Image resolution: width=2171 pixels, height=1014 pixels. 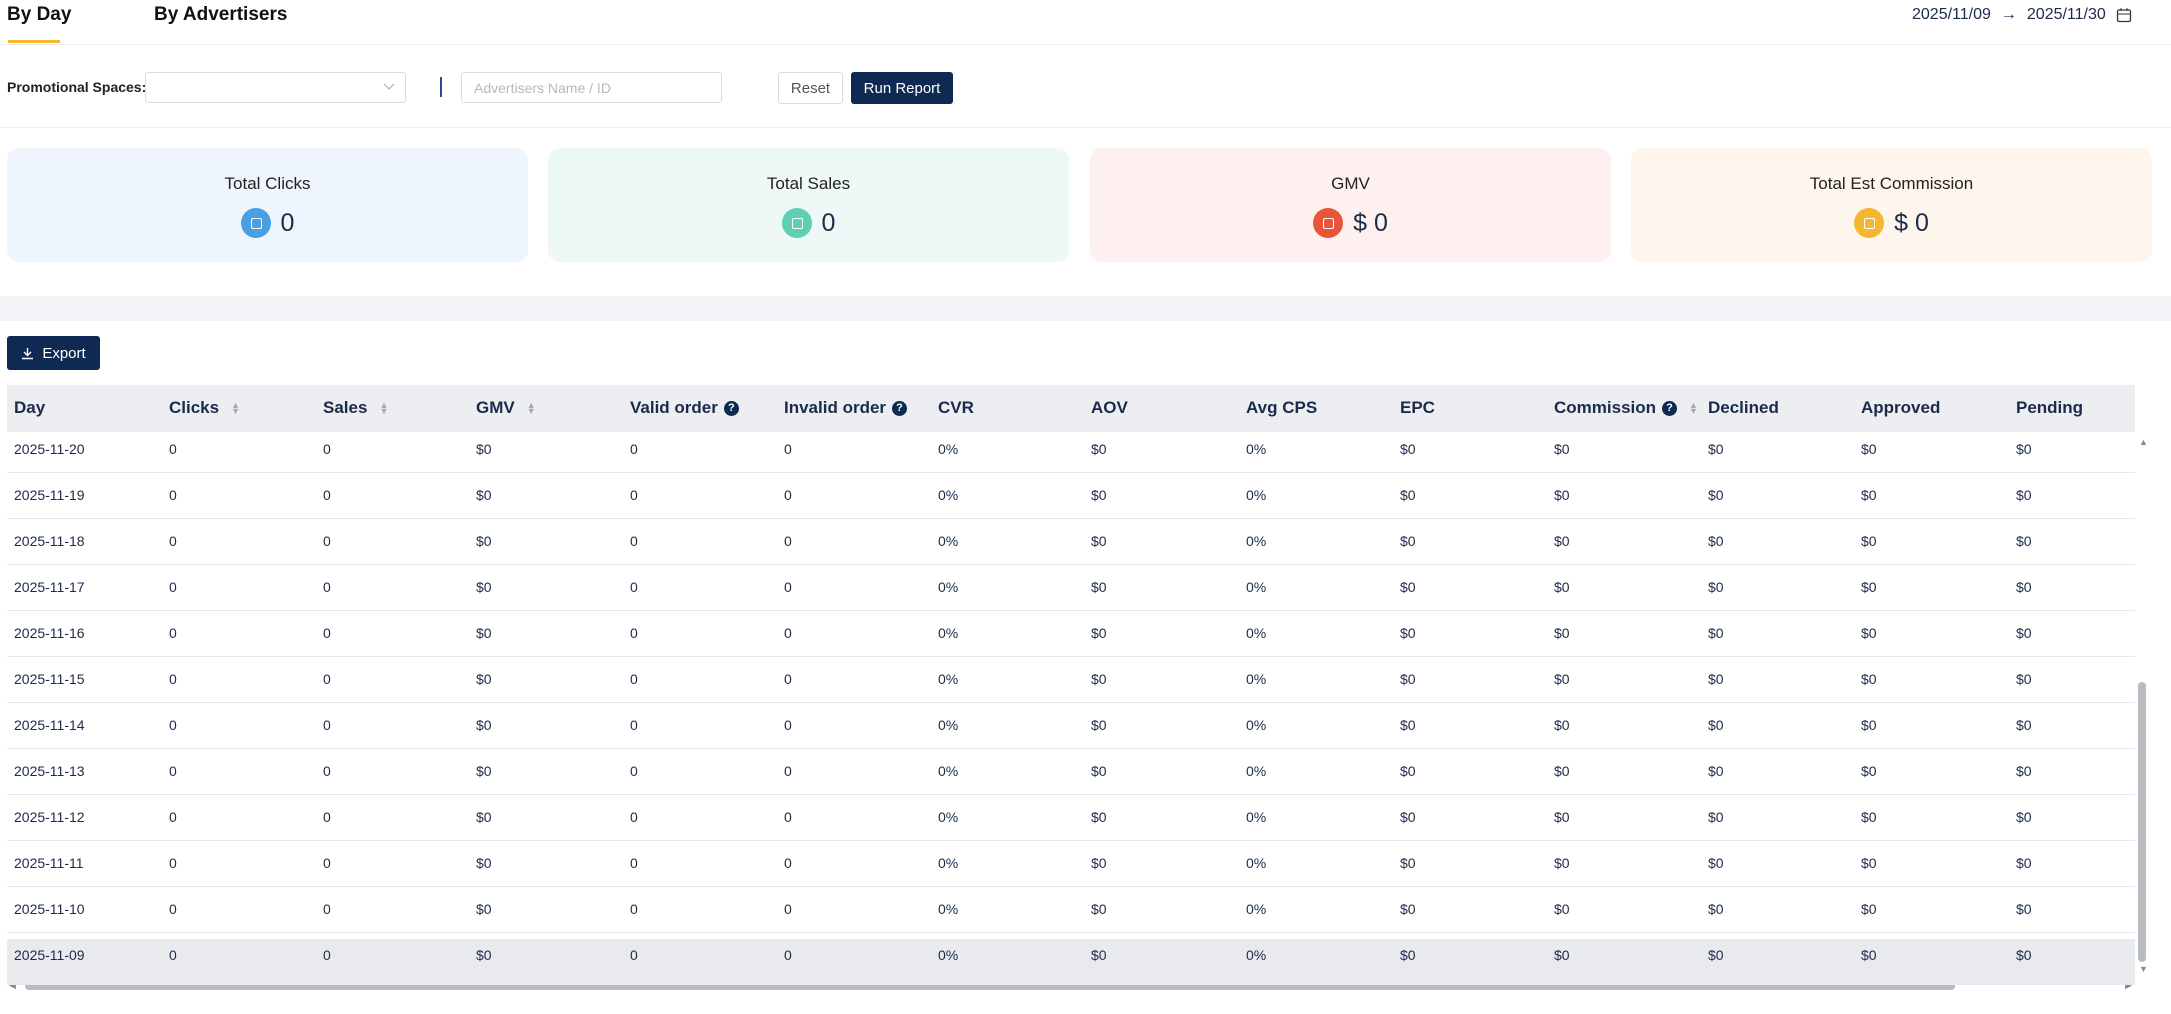 I want to click on cell: 2025-11-12, so click(x=49, y=817).